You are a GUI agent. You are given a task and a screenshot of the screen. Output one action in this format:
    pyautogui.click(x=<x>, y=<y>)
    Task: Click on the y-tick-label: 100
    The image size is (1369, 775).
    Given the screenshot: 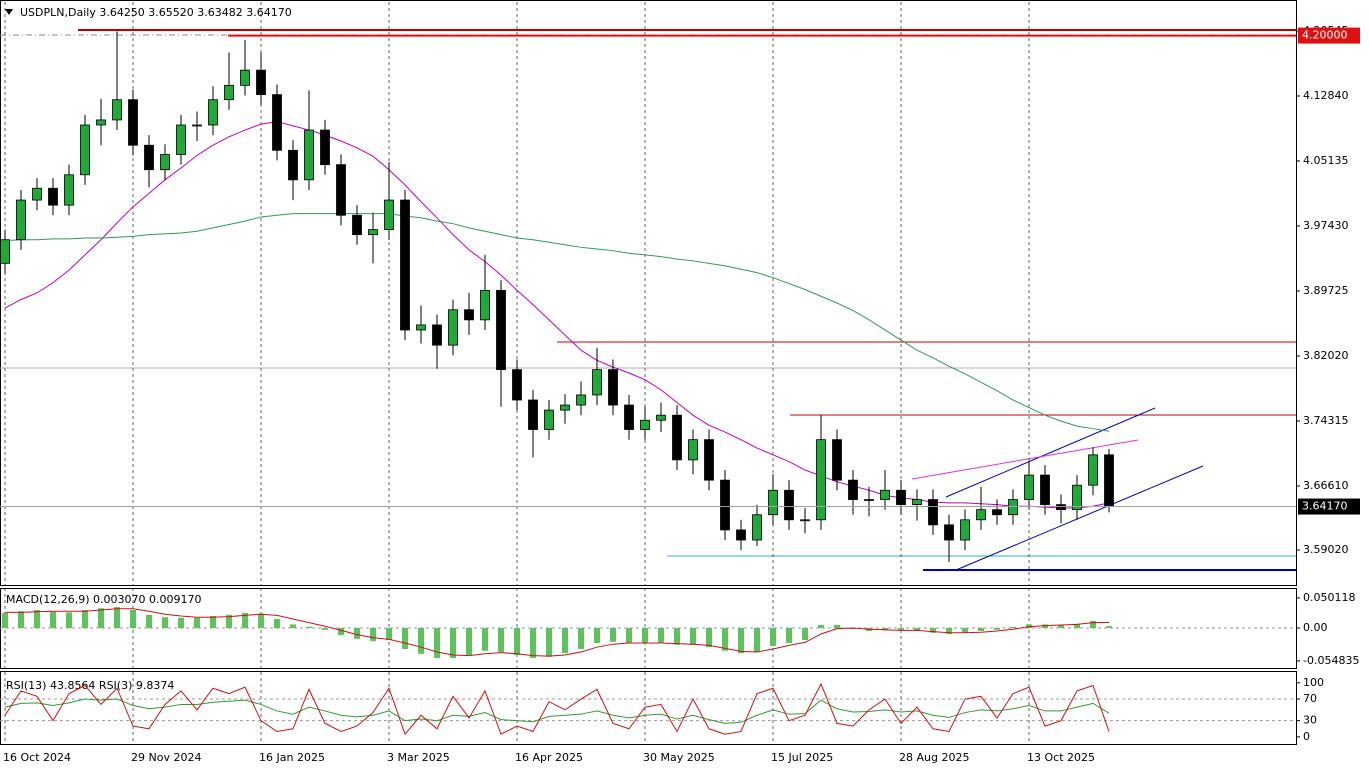 What is the action you would take?
    pyautogui.click(x=1313, y=682)
    